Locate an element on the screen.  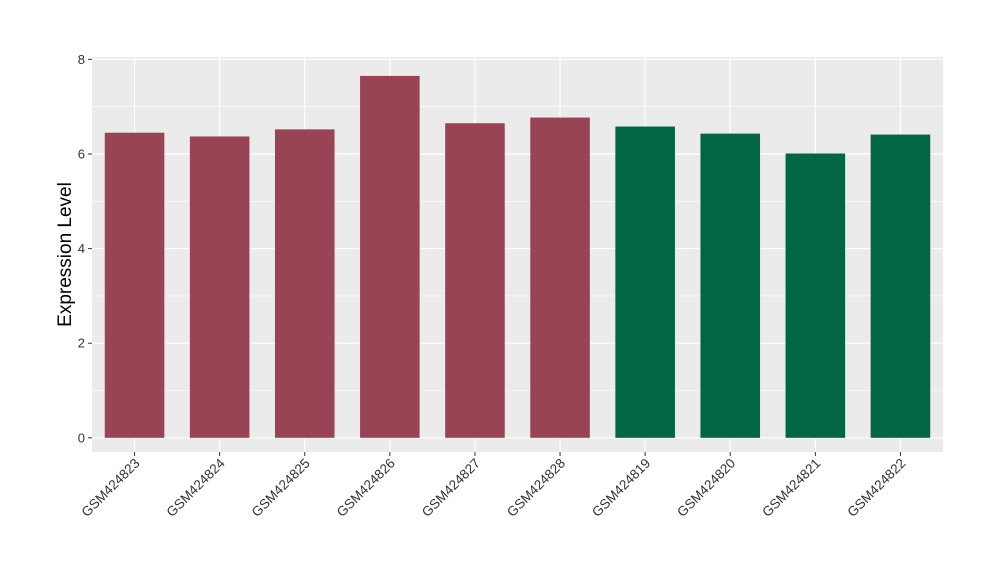
bar-GSM424820 is located at coordinates (730, 285).